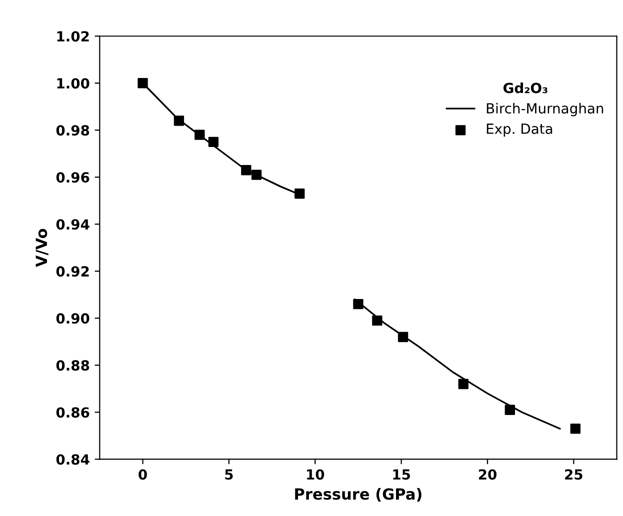 This screenshot has width=623, height=516. What do you see at coordinates (73, 130) in the screenshot?
I see `y-tick-label: 0.98` at bounding box center [73, 130].